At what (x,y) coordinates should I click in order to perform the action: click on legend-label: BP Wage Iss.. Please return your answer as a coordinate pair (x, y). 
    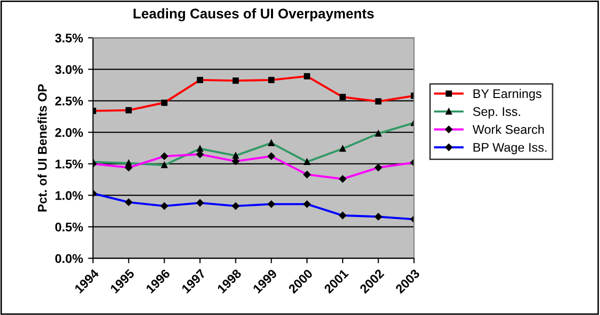
    Looking at the image, I should click on (510, 148).